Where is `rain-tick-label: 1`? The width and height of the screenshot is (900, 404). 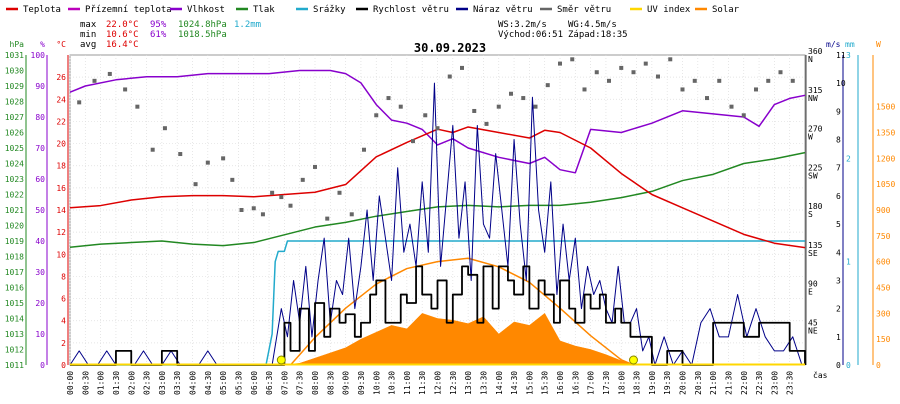
rain-tick-label: 1 is located at coordinates (848, 262).